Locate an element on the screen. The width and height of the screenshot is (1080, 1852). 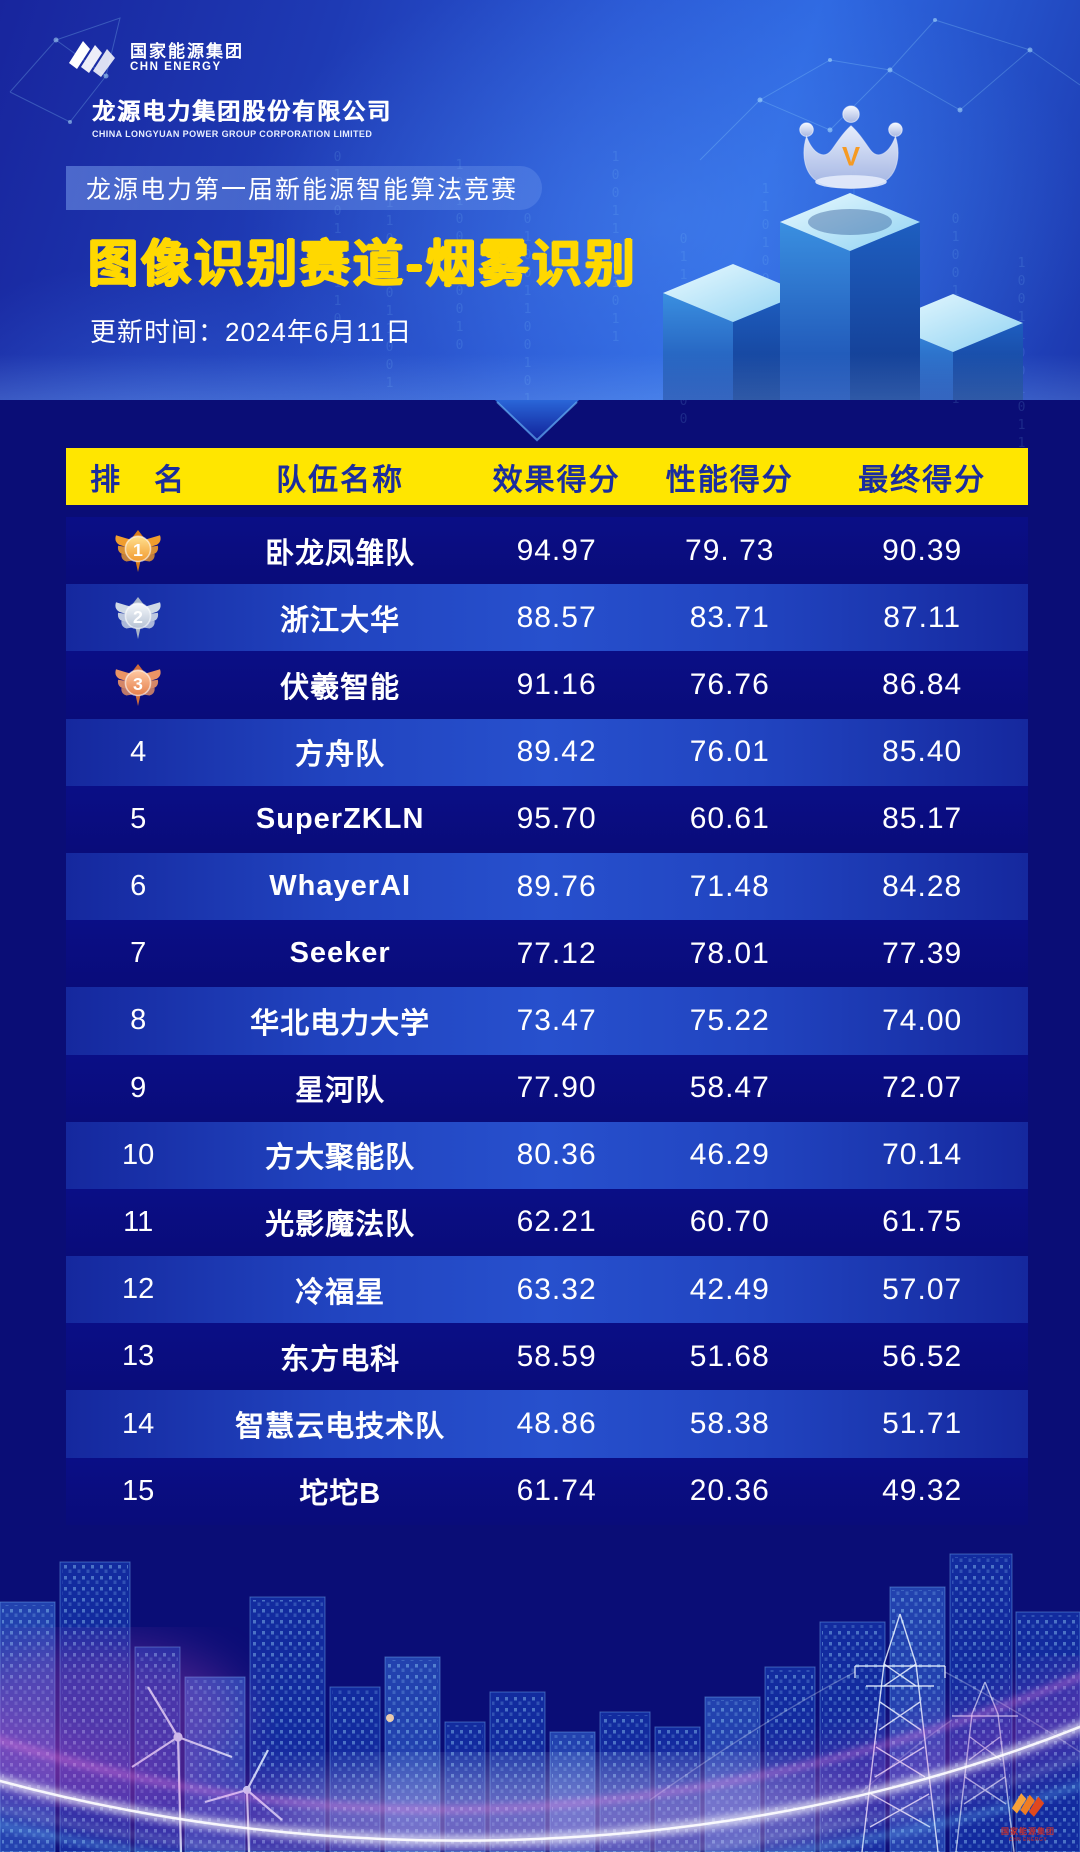
effect-score: 58.59 is located at coordinates (556, 1356).